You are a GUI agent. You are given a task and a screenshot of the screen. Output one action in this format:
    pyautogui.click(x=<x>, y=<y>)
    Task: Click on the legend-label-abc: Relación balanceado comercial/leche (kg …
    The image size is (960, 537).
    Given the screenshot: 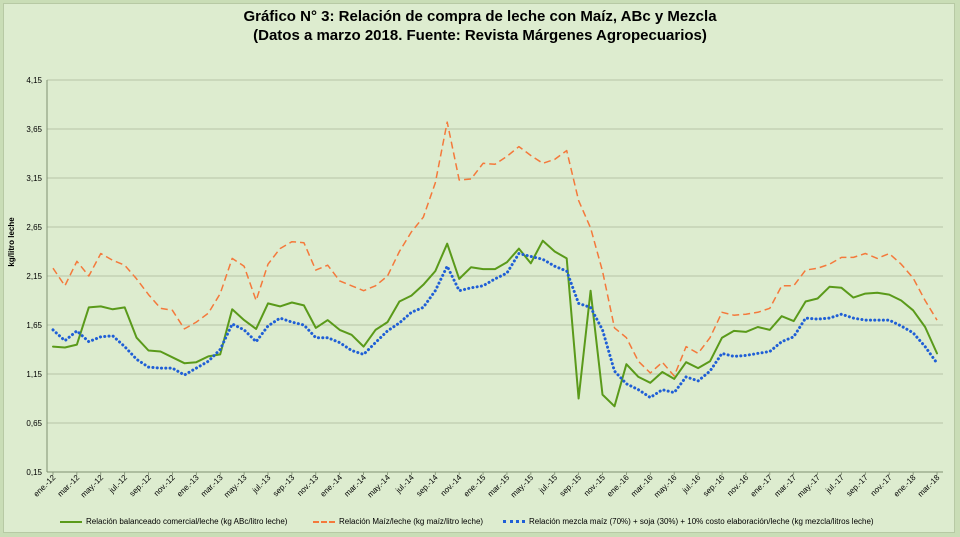 What is the action you would take?
    pyautogui.click(x=187, y=521)
    